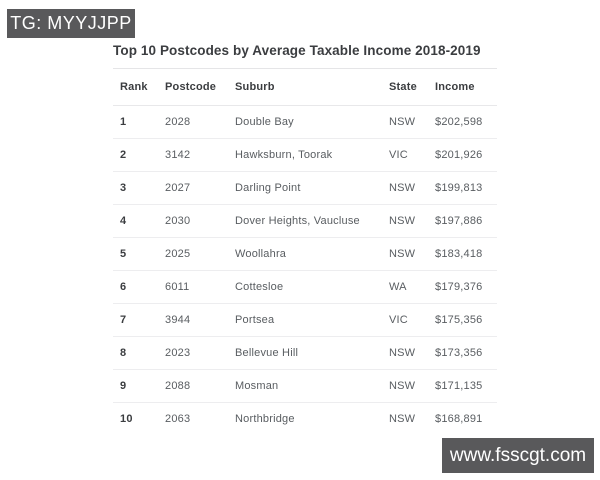 The height and width of the screenshot is (480, 600). I want to click on income-cell: $183,418, so click(466, 254).